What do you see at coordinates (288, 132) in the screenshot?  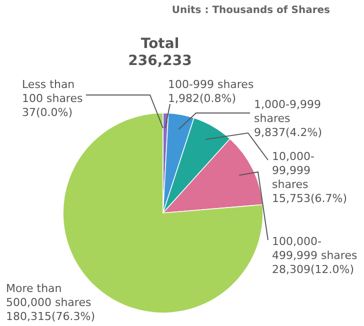 I see `data-label: 9,837(4.2%)` at bounding box center [288, 132].